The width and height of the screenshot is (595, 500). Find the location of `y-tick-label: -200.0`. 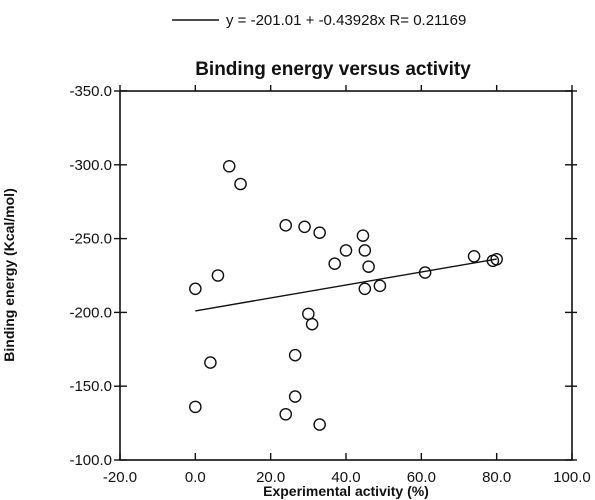

y-tick-label: -200.0 is located at coordinates (90, 312).